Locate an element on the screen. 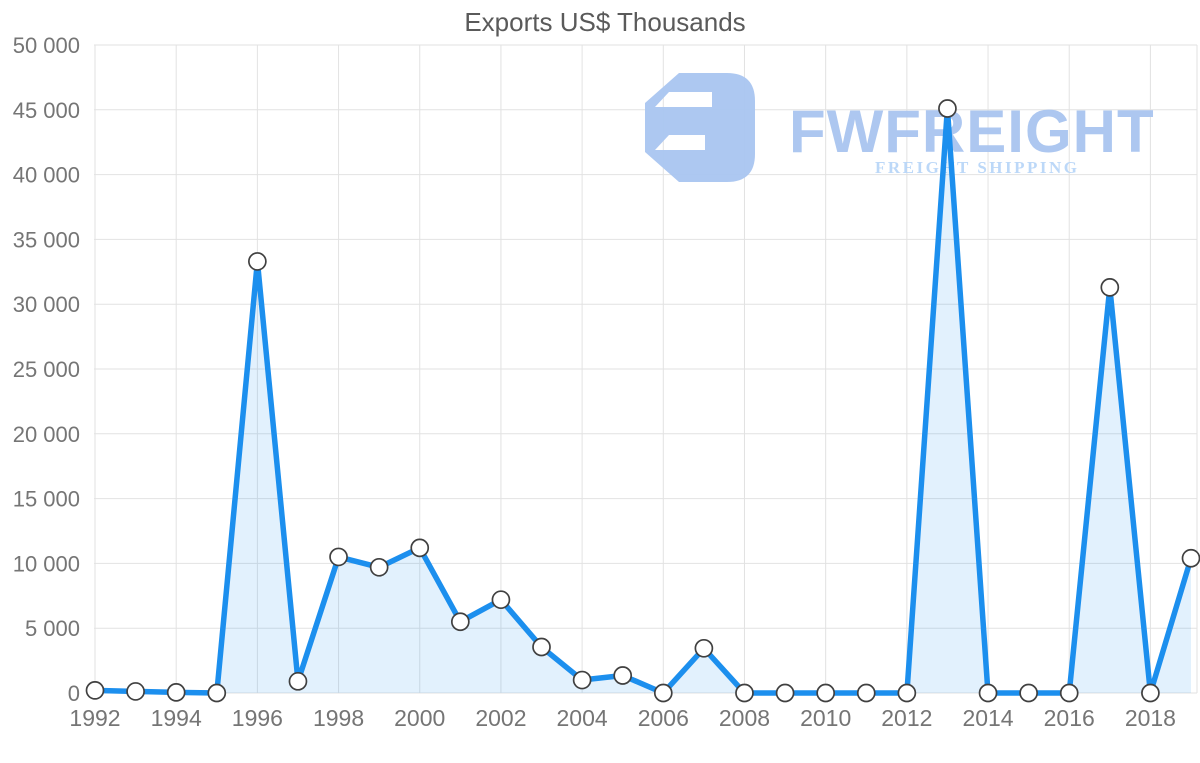 Image resolution: width=1200 pixels, height=763 pixels. watermark-tagline-text: FREIGHT SHIPPING is located at coordinates (977, 167).